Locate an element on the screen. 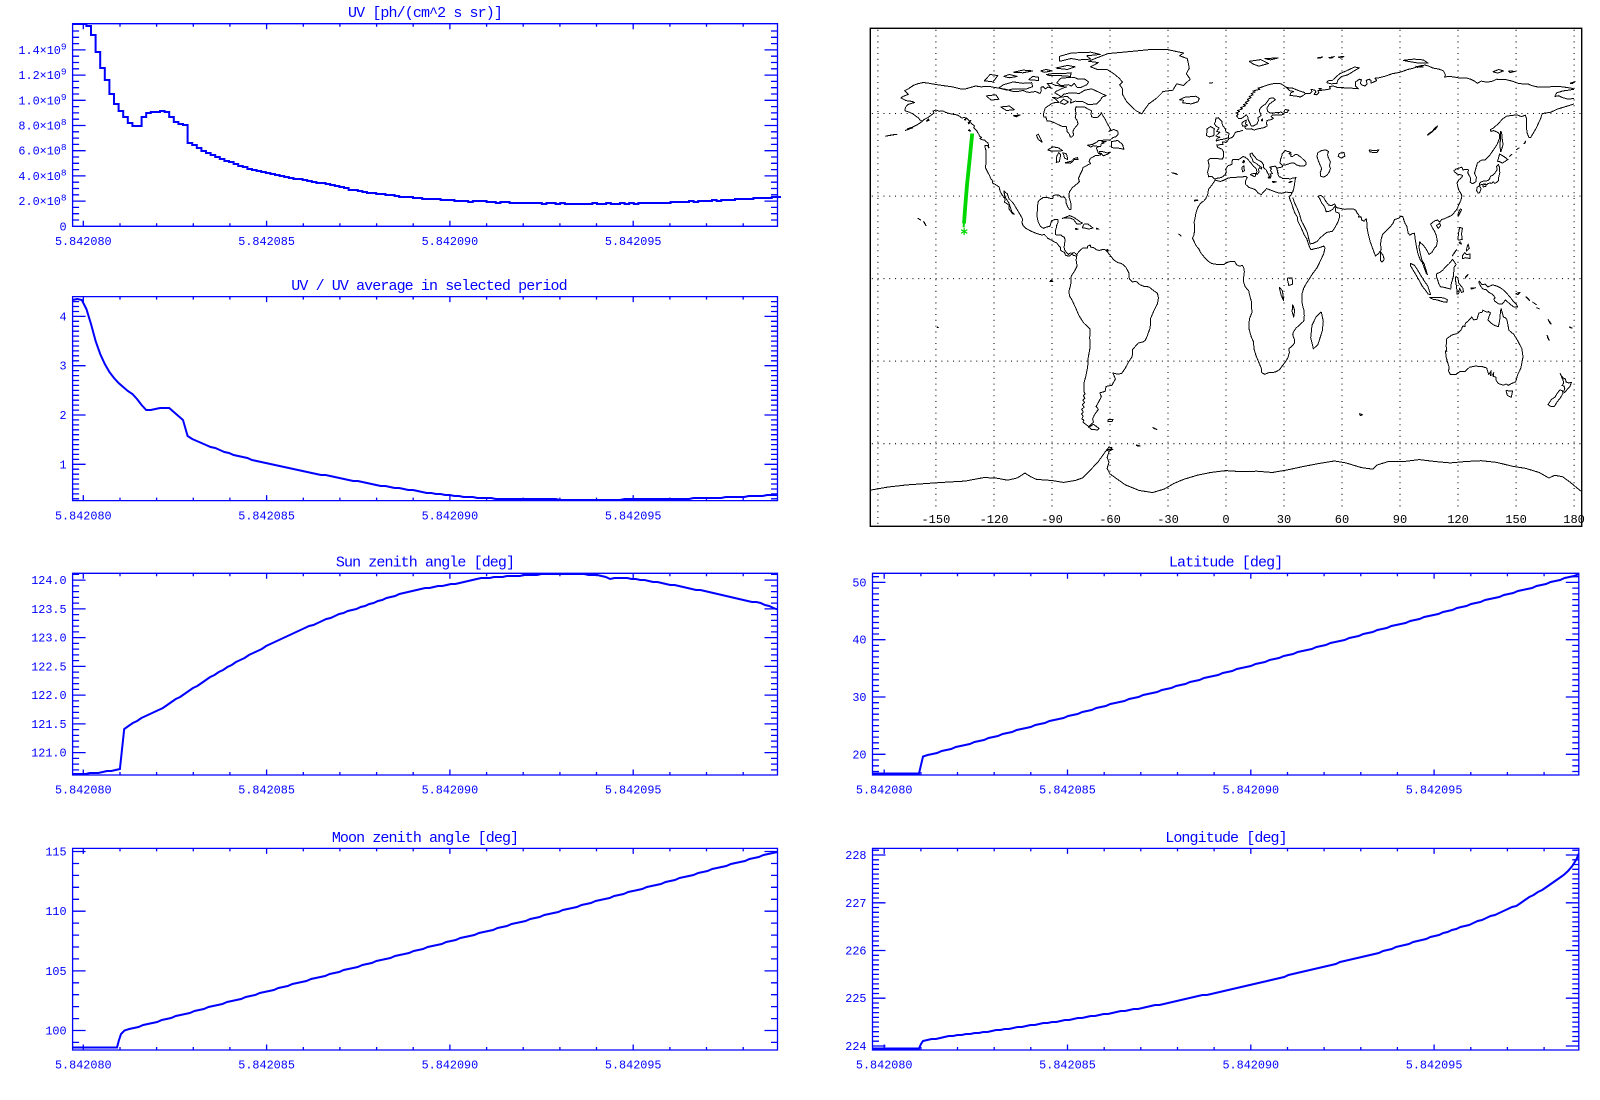 The height and width of the screenshot is (1100, 1600). svg-text: -60 is located at coordinates (1110, 520).